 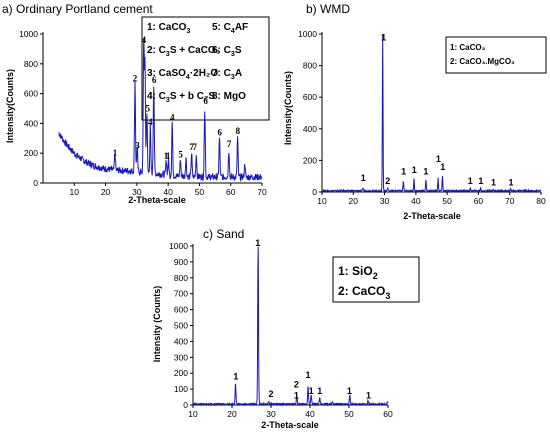 What do you see at coordinates (181, 389) in the screenshot?
I see `y-tick-label: 100` at bounding box center [181, 389].